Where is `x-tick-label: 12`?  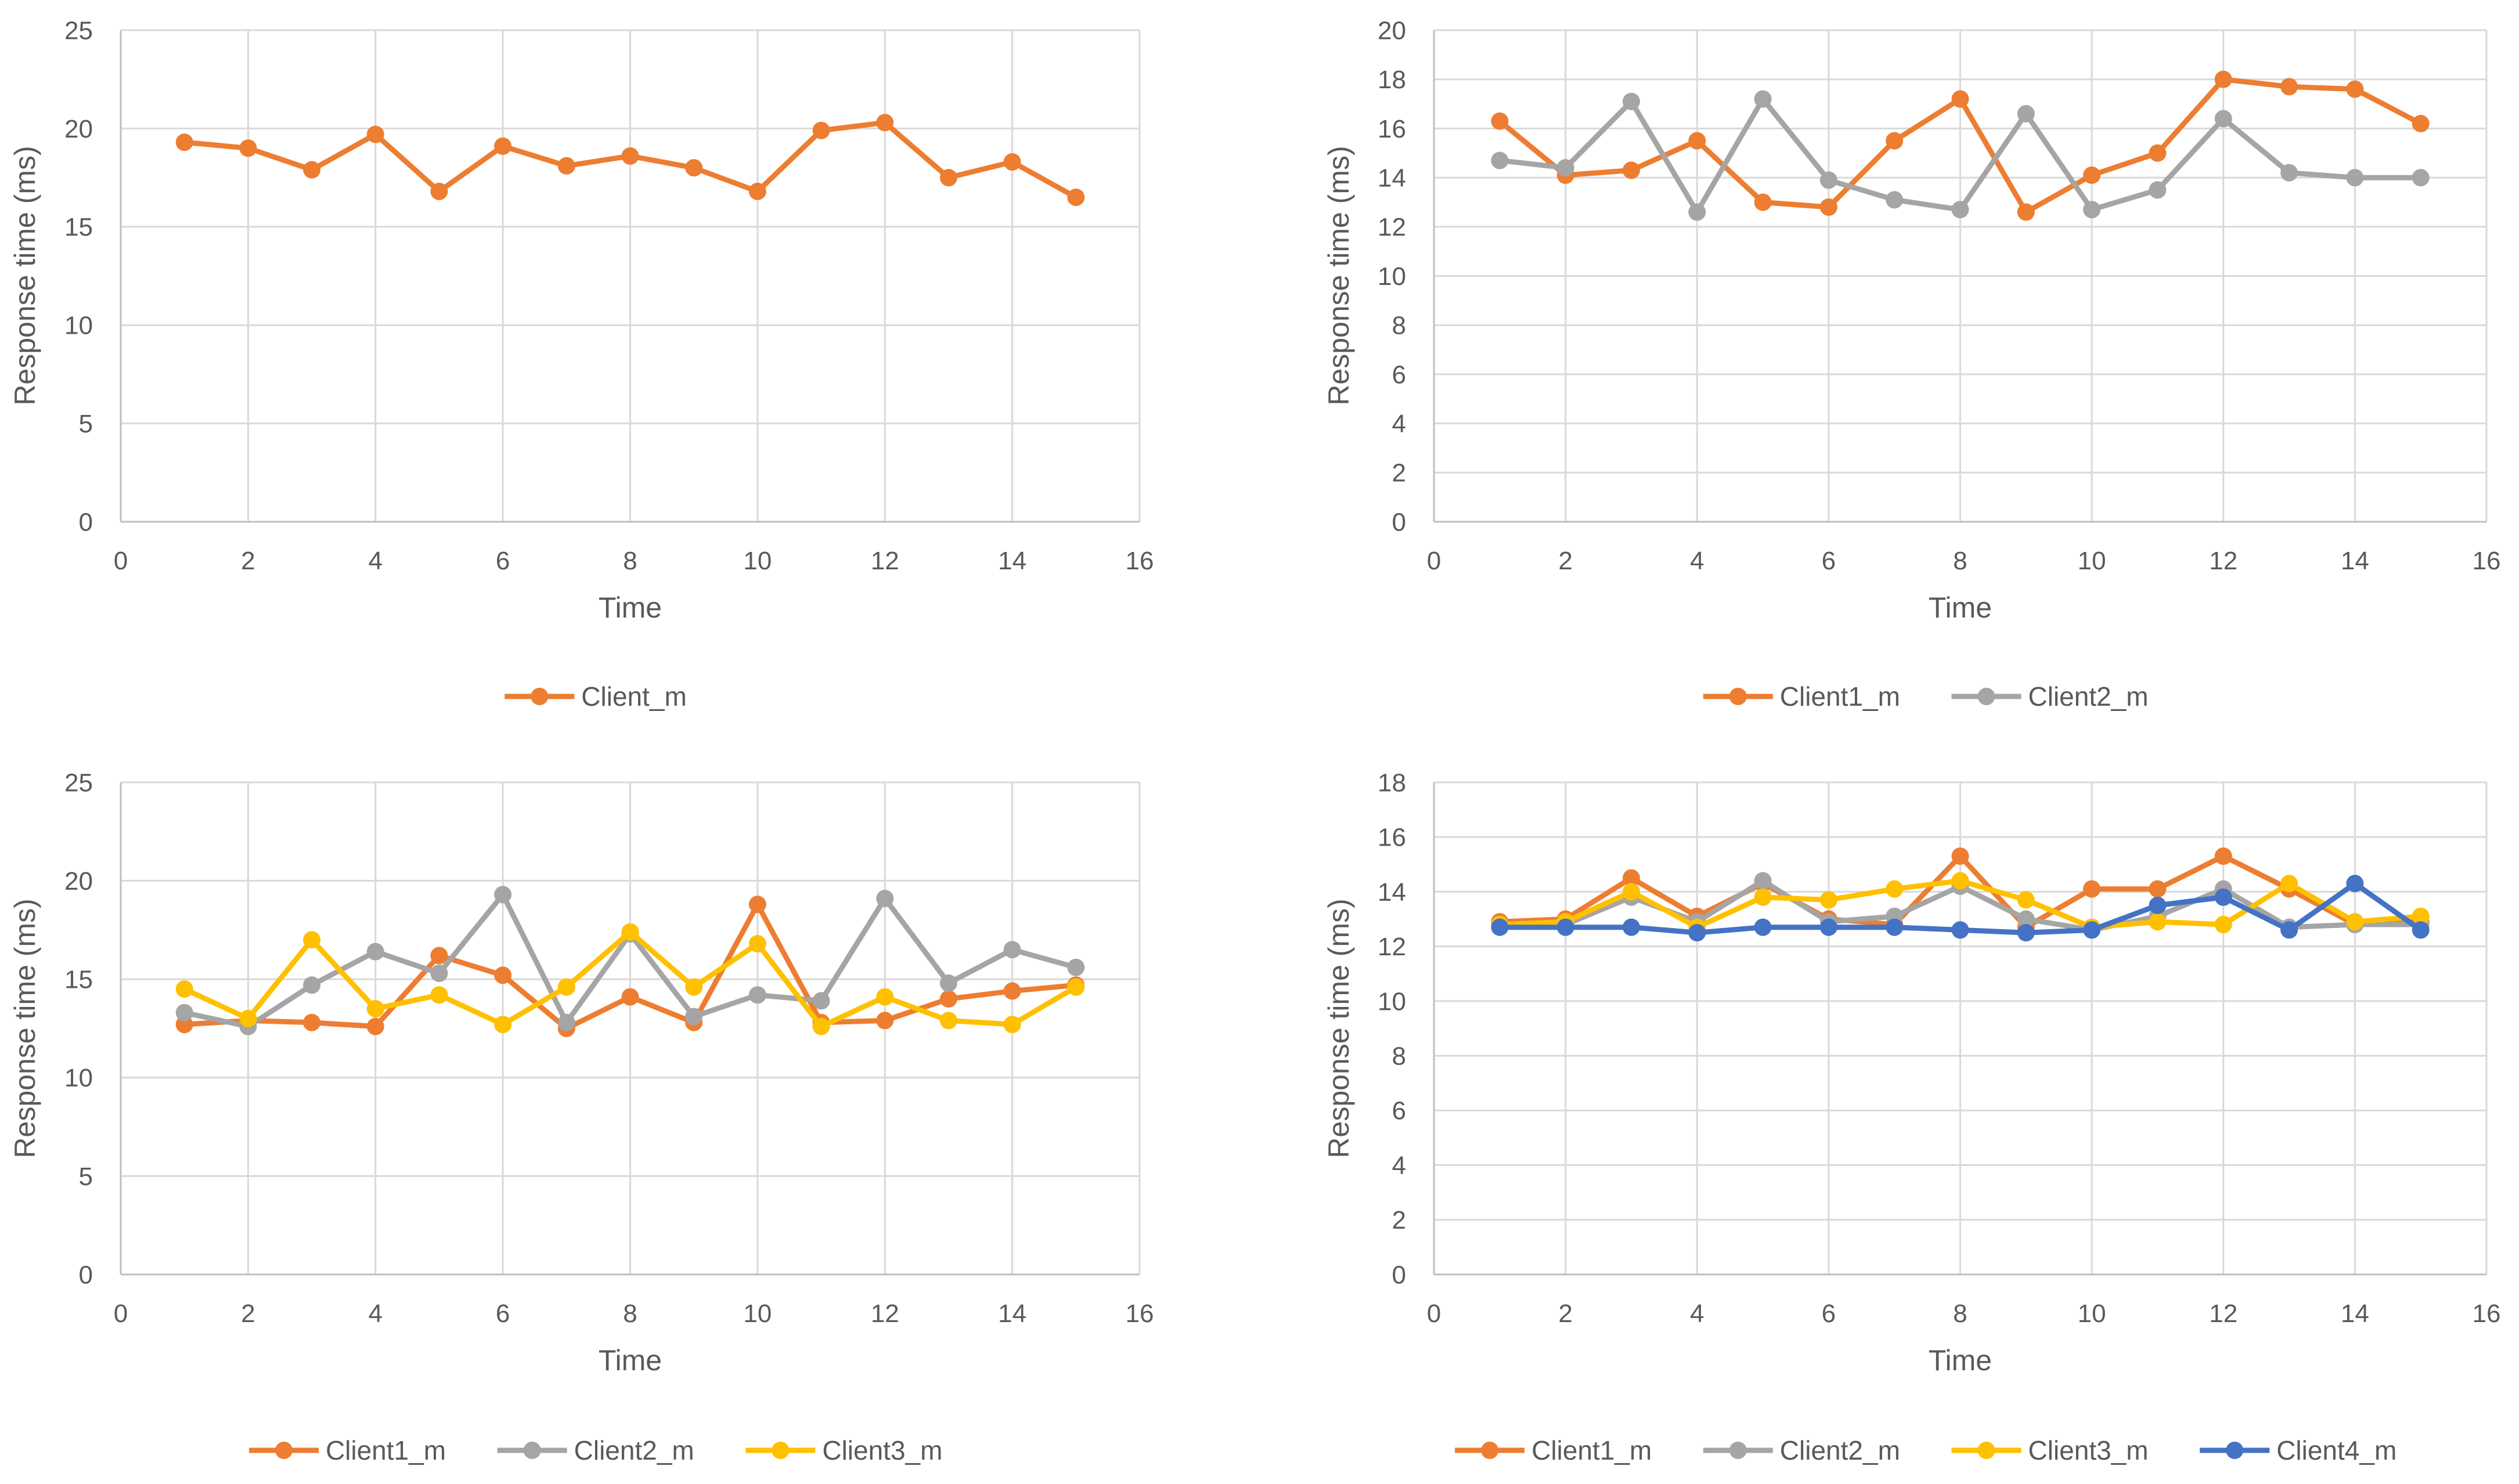 x-tick-label: 12 is located at coordinates (885, 561).